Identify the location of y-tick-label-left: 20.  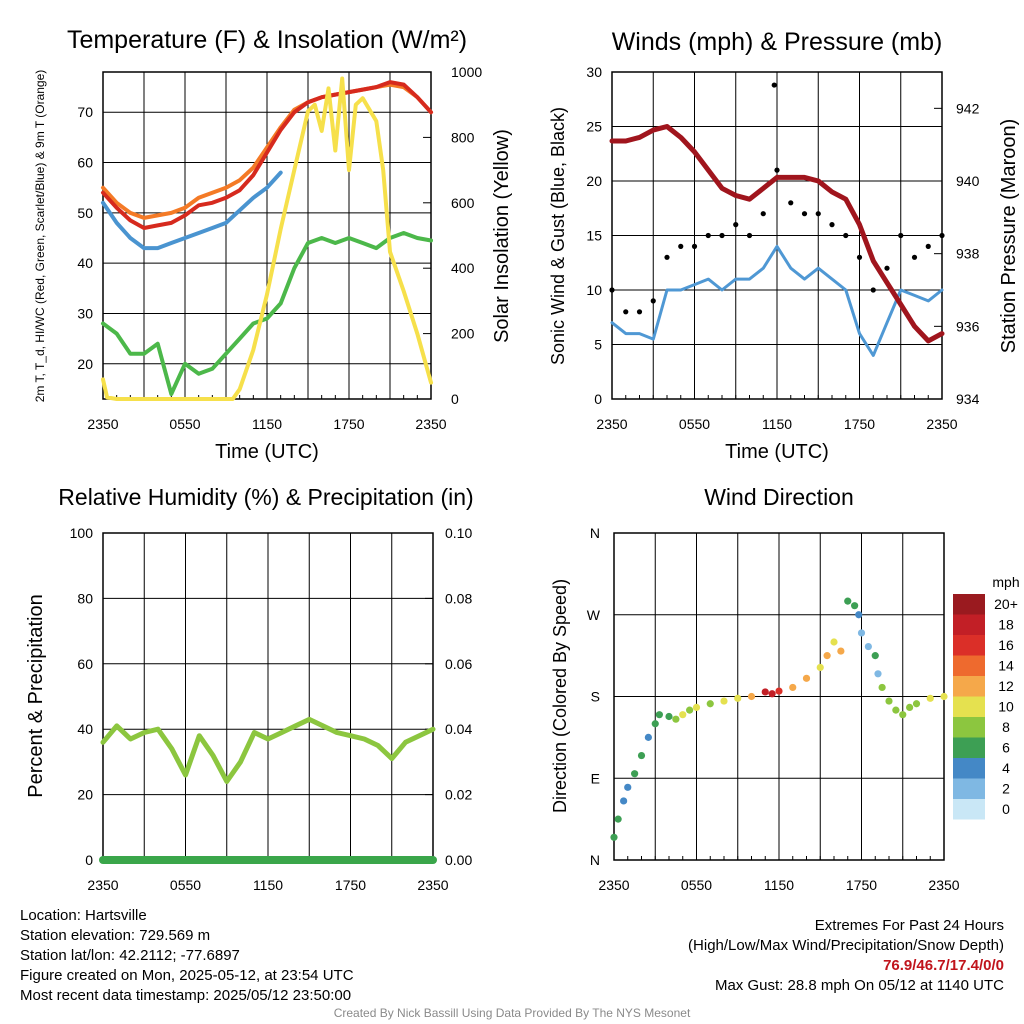
(85, 364).